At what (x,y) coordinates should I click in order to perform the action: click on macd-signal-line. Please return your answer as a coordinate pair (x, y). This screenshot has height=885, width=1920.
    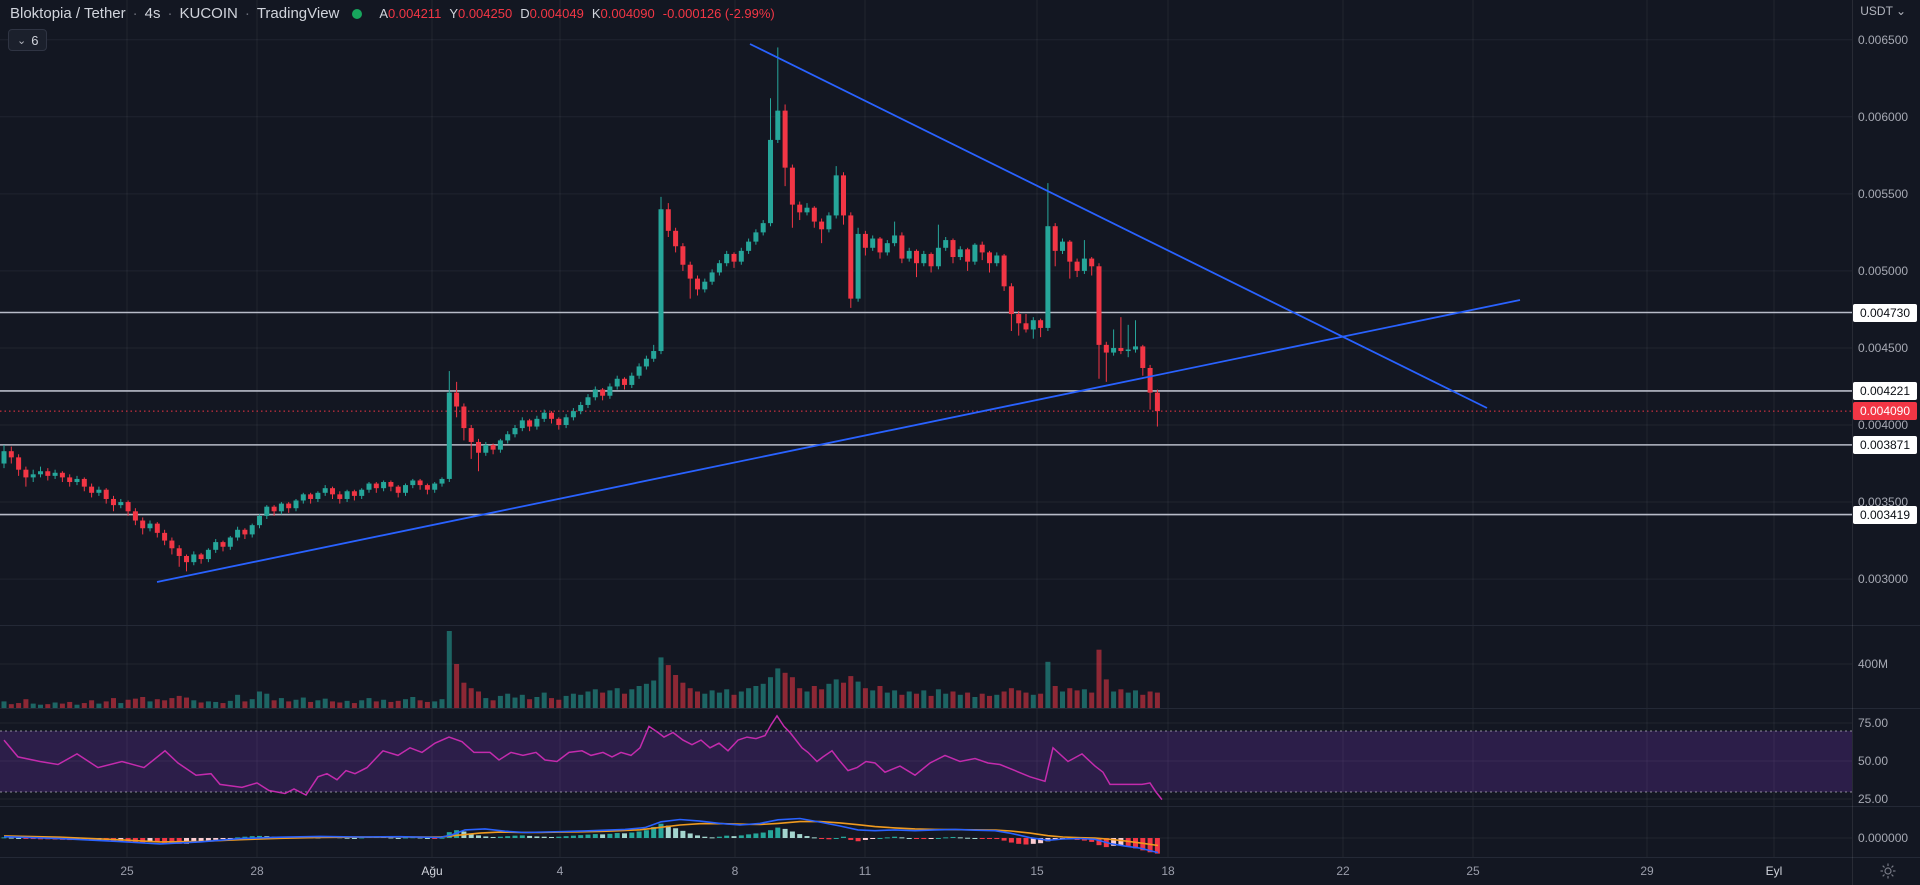
    Looking at the image, I should click on (581, 833).